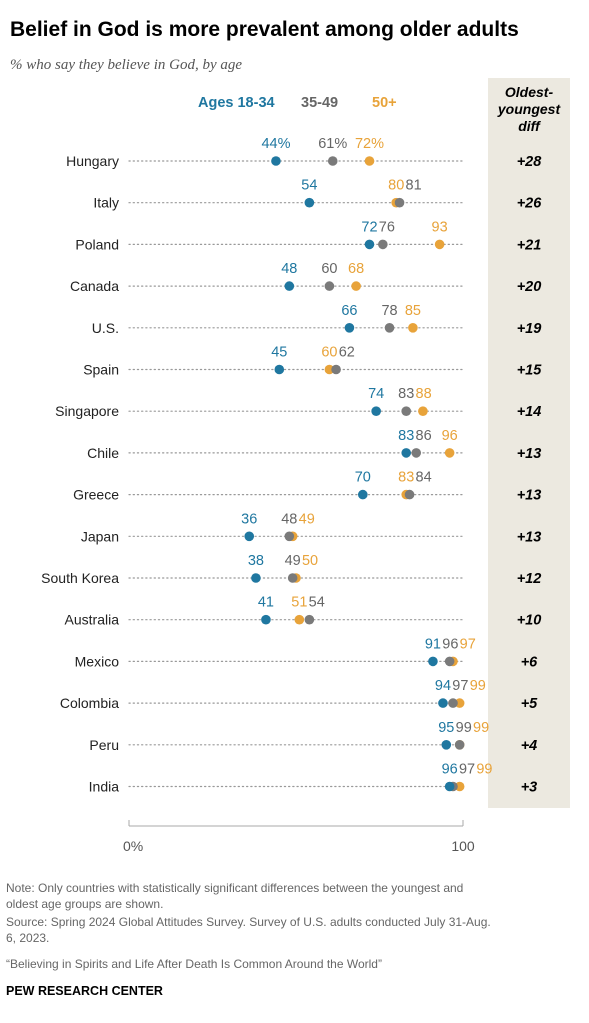 This screenshot has height=1023, width=589. What do you see at coordinates (450, 436) in the screenshot?
I see `value-label-old: 96` at bounding box center [450, 436].